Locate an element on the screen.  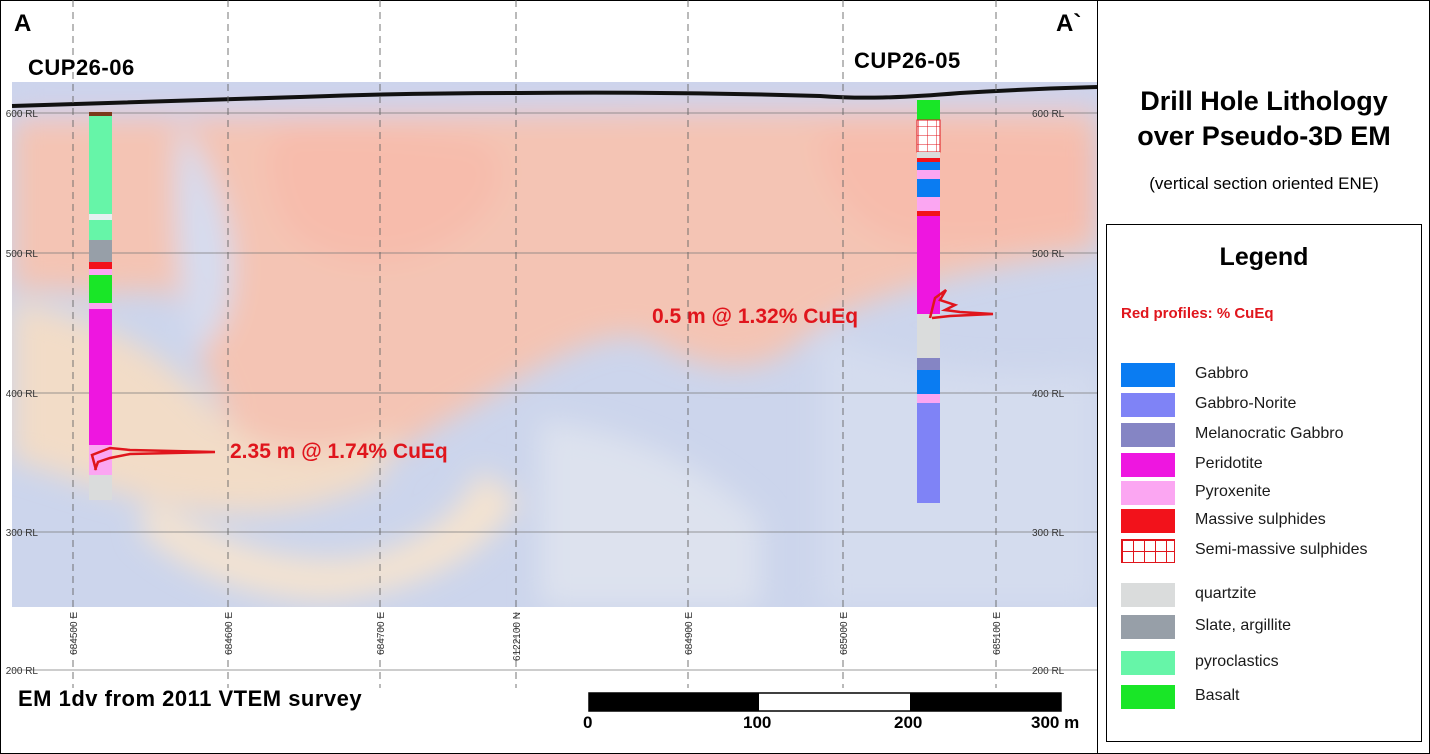
scale-label: 200 is located at coordinates (908, 722).